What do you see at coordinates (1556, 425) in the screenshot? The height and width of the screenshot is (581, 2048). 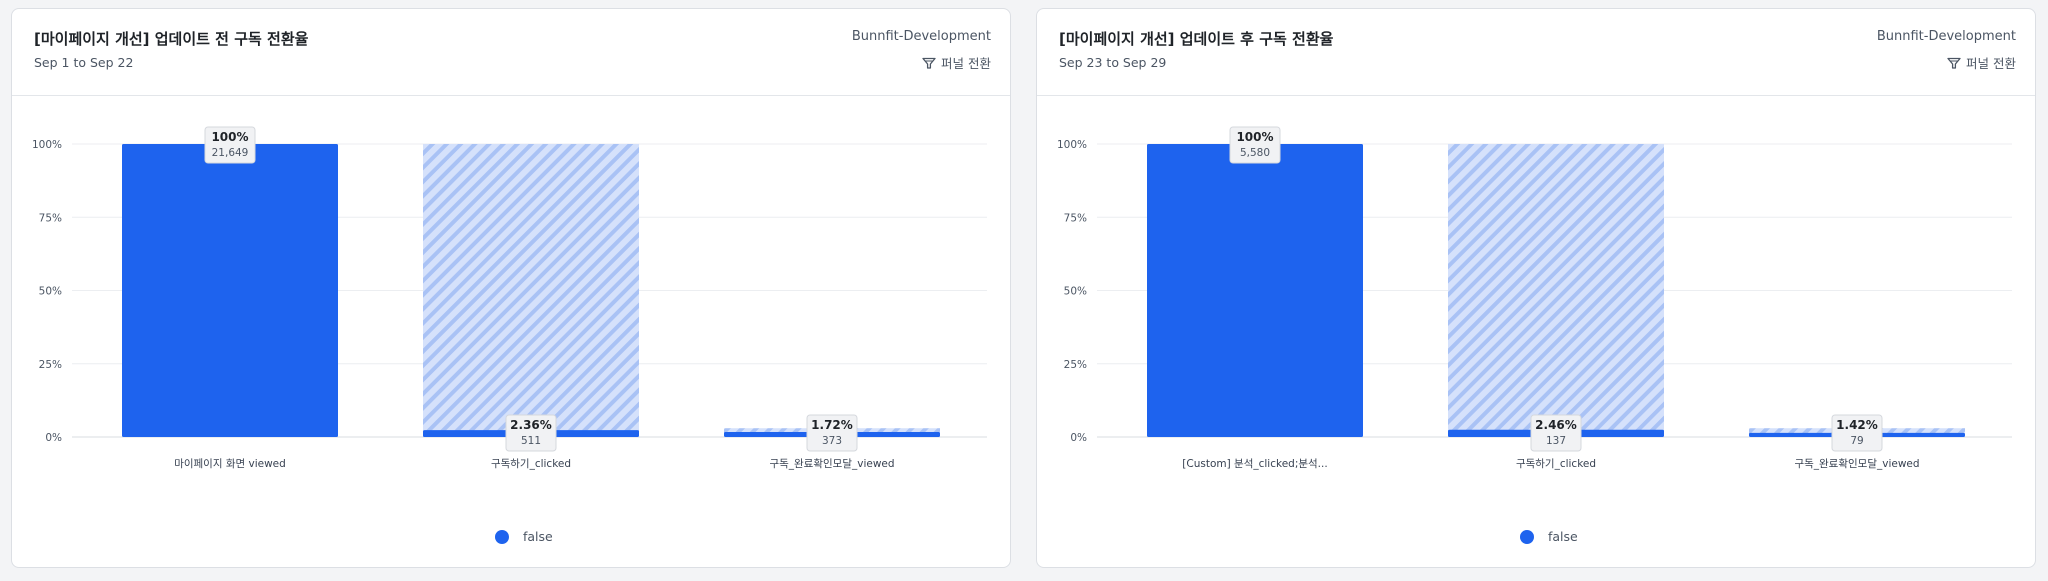 I see `value-label: 2.46%` at bounding box center [1556, 425].